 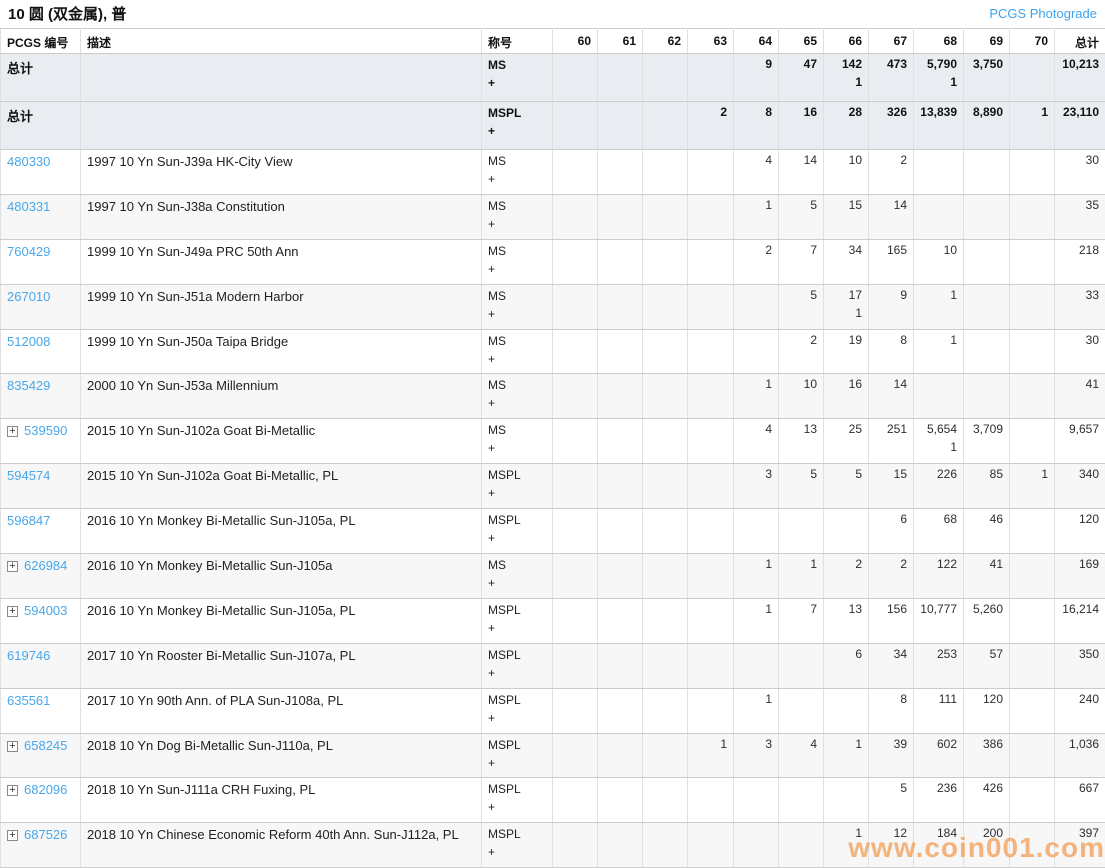 What do you see at coordinates (846, 396) in the screenshot?
I see `grade-66-count-cell: 16` at bounding box center [846, 396].